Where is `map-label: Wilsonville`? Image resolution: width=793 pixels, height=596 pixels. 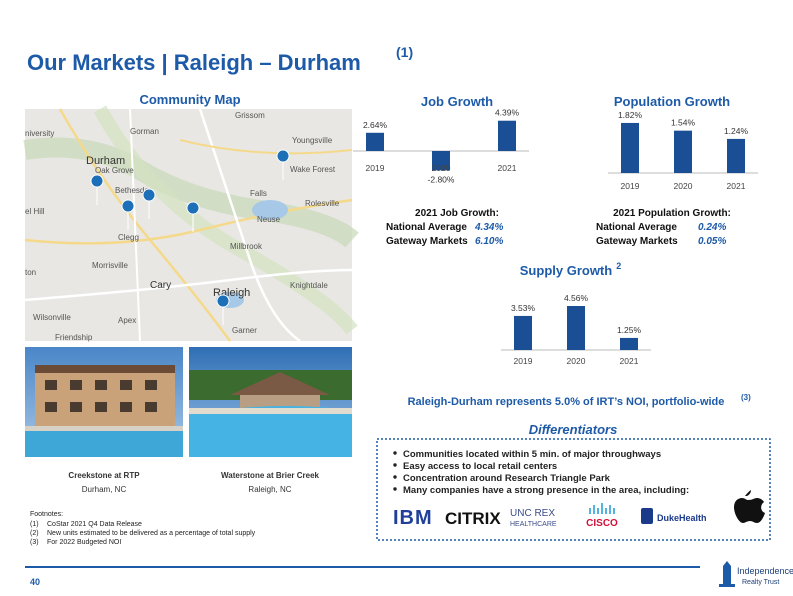
map-label: Wilsonville is located at coordinates (52, 317).